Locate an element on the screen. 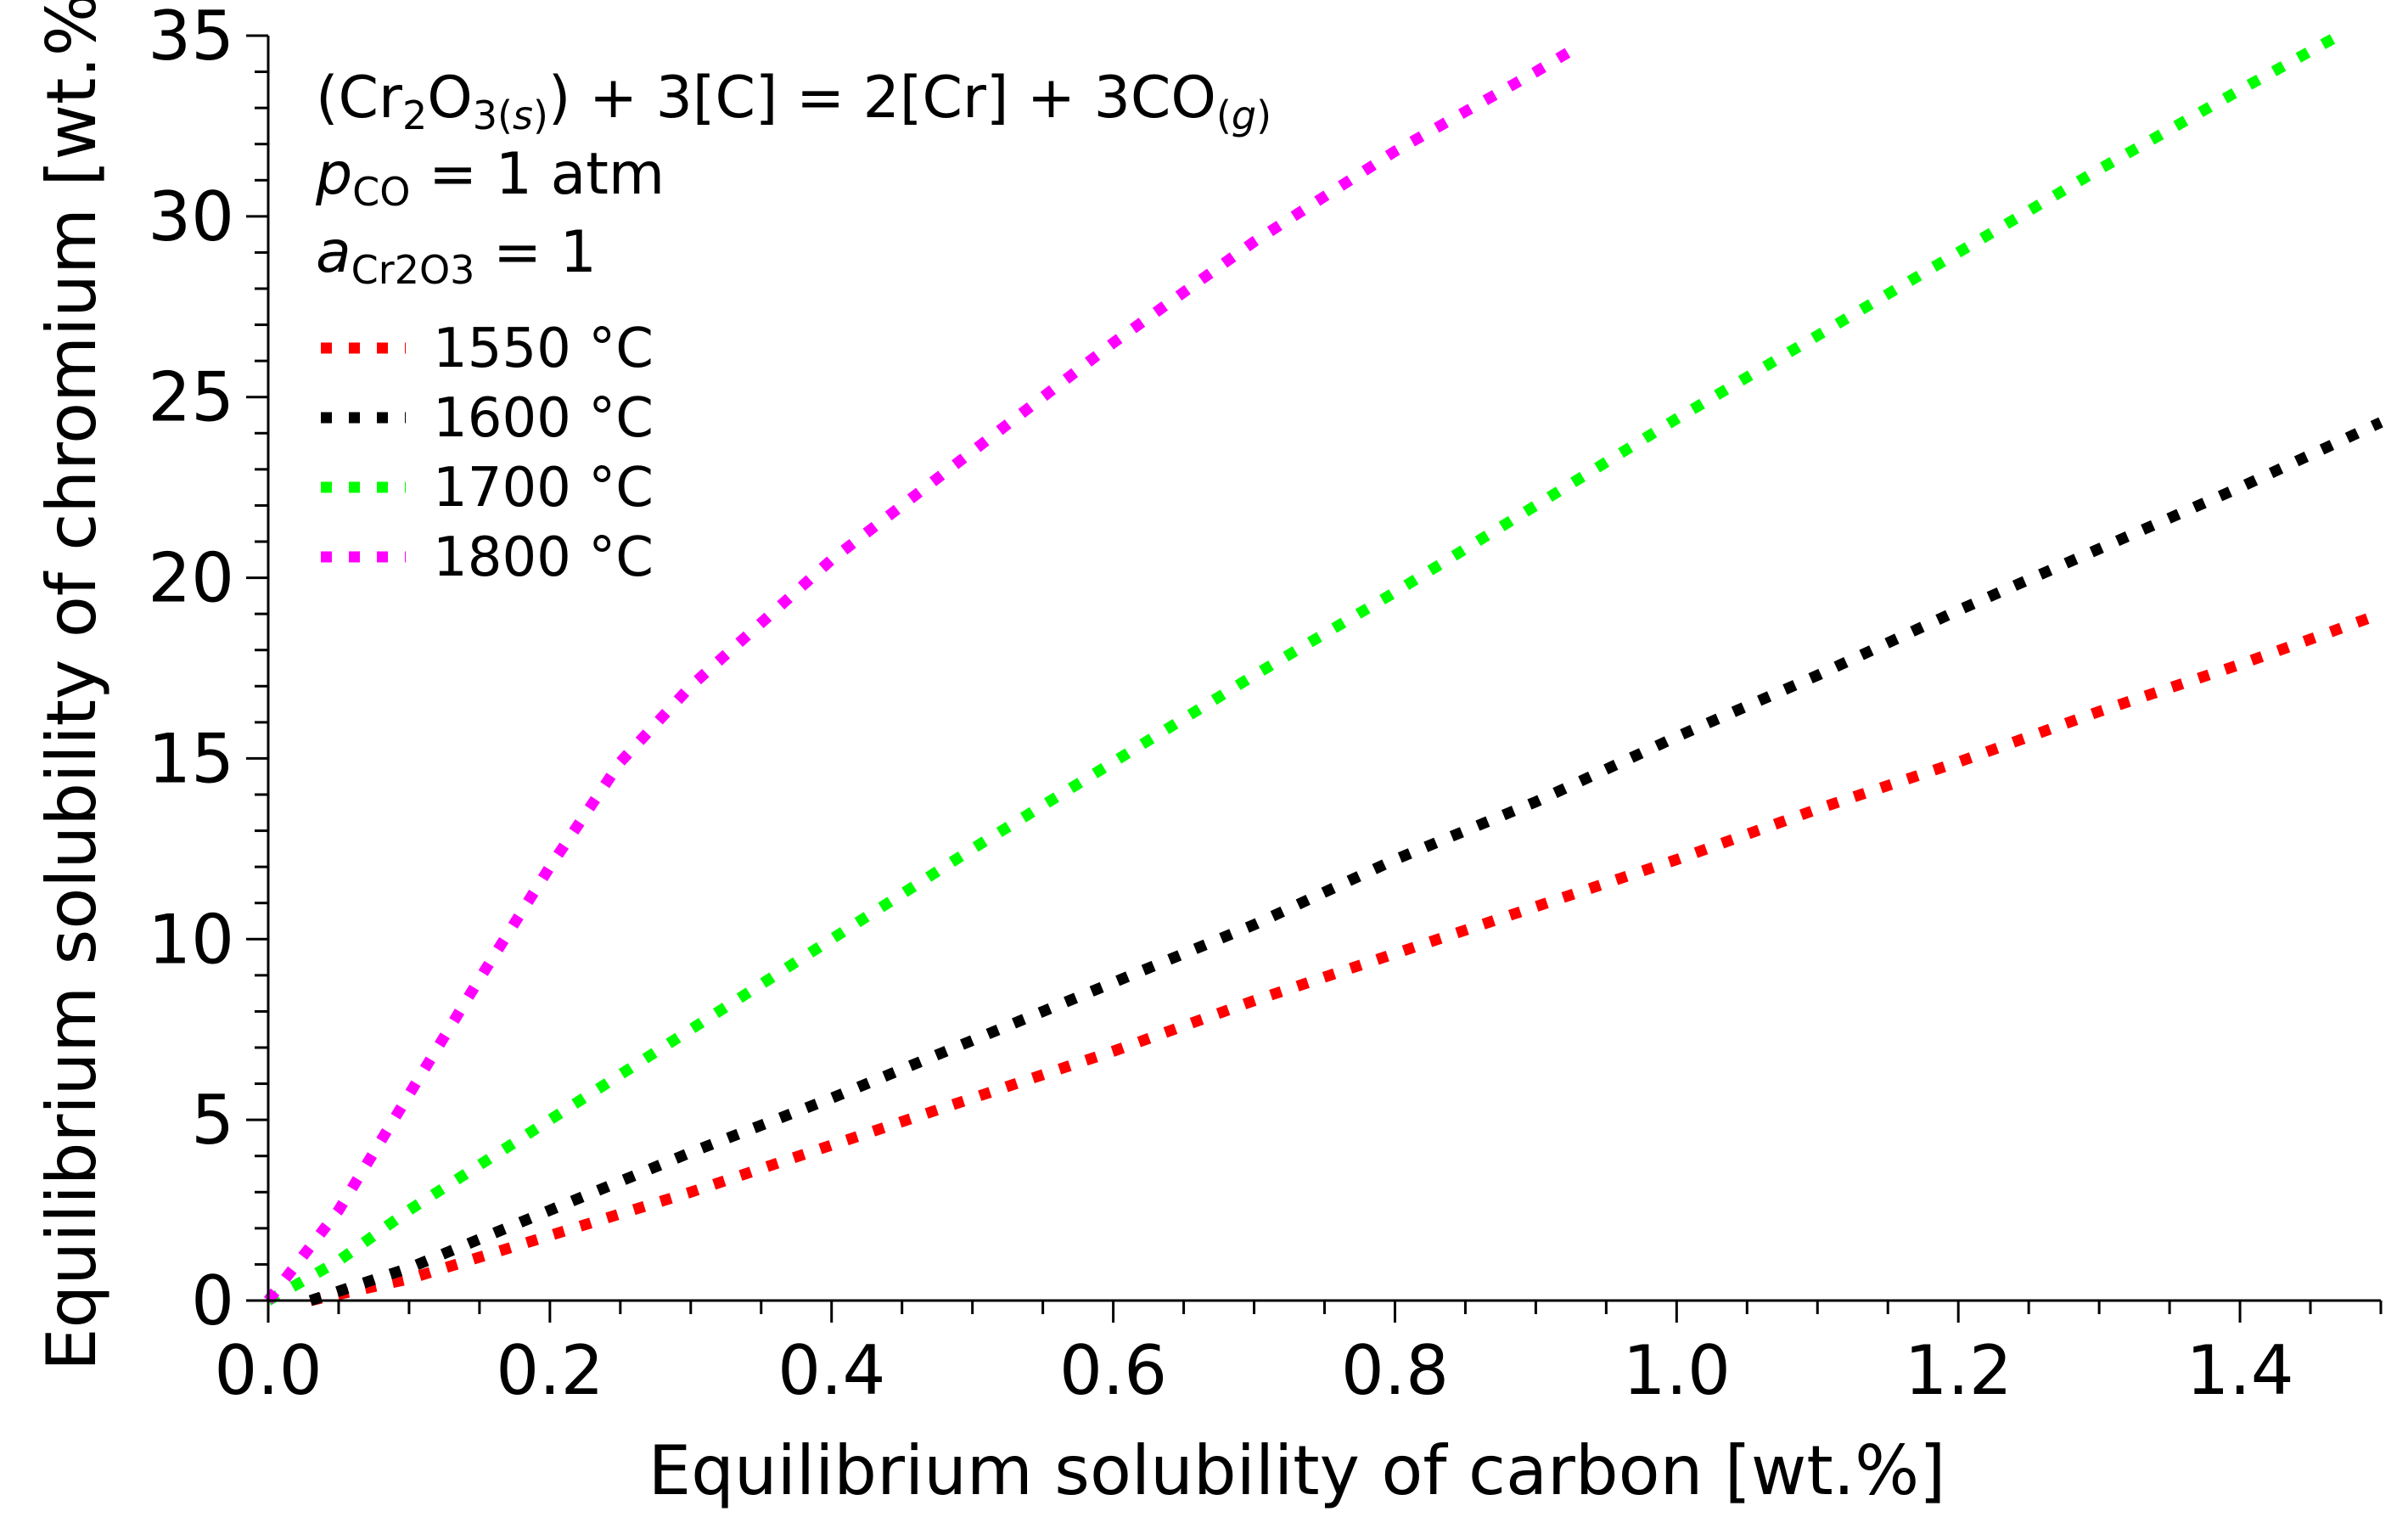 This screenshot has width=2408, height=1534. legend-label: 1800 °C is located at coordinates (543, 557).